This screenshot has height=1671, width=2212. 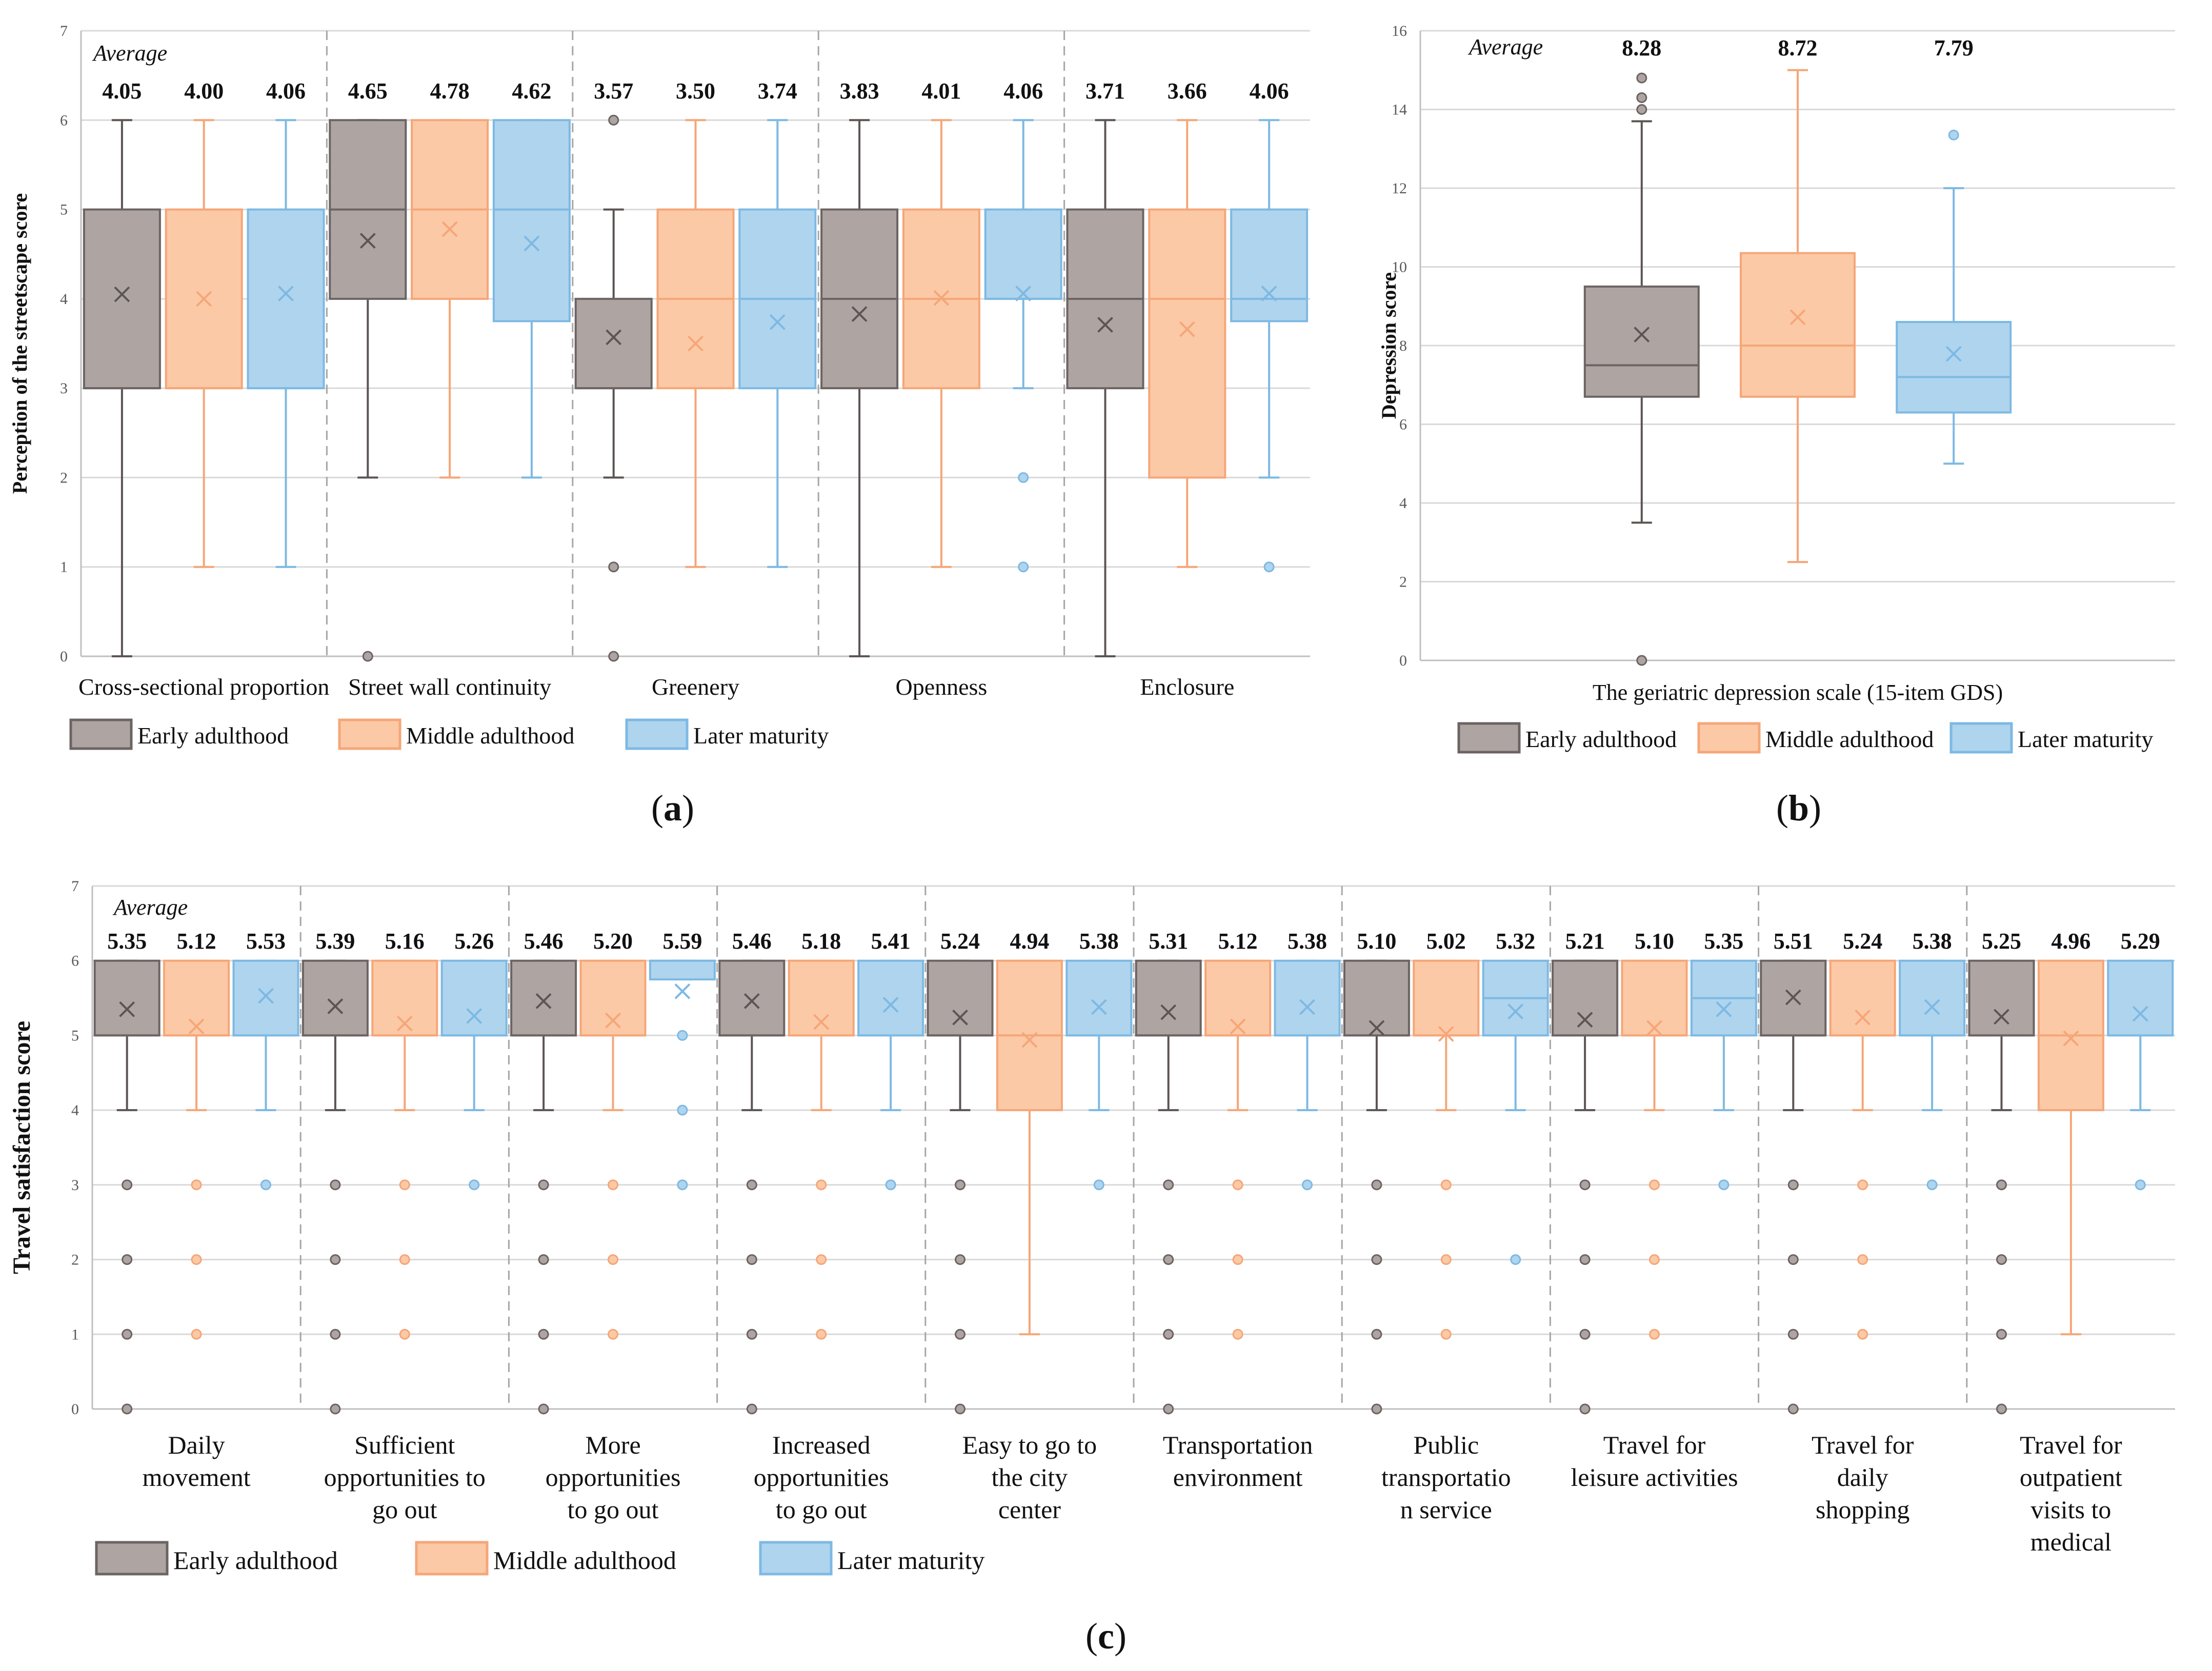 What do you see at coordinates (474, 1060) in the screenshot?
I see `box-later-maturity: 5.26` at bounding box center [474, 1060].